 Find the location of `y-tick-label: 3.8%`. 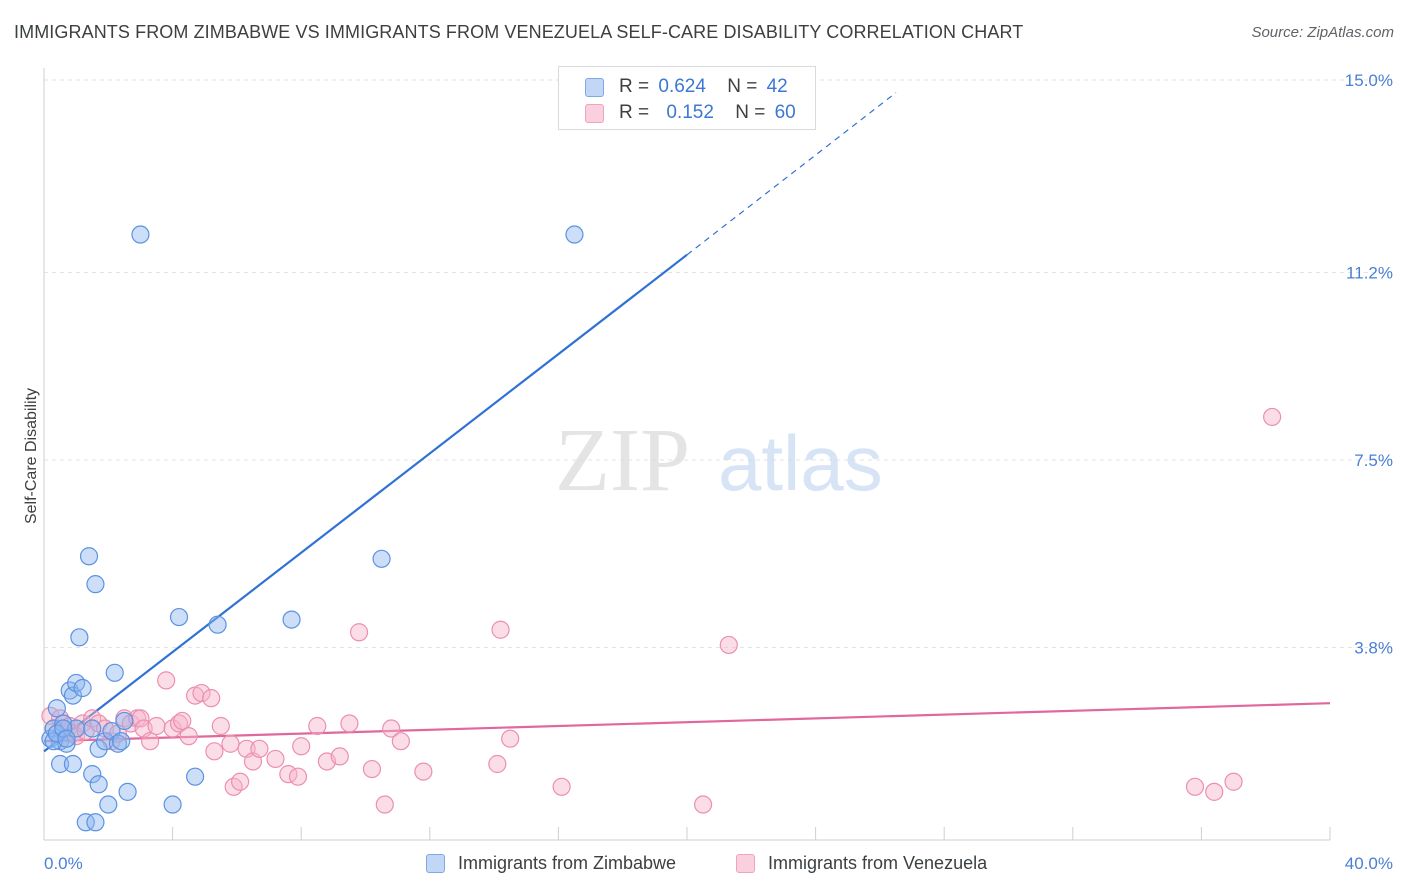

y-tick-label: 3.8% is located at coordinates (1373, 647).